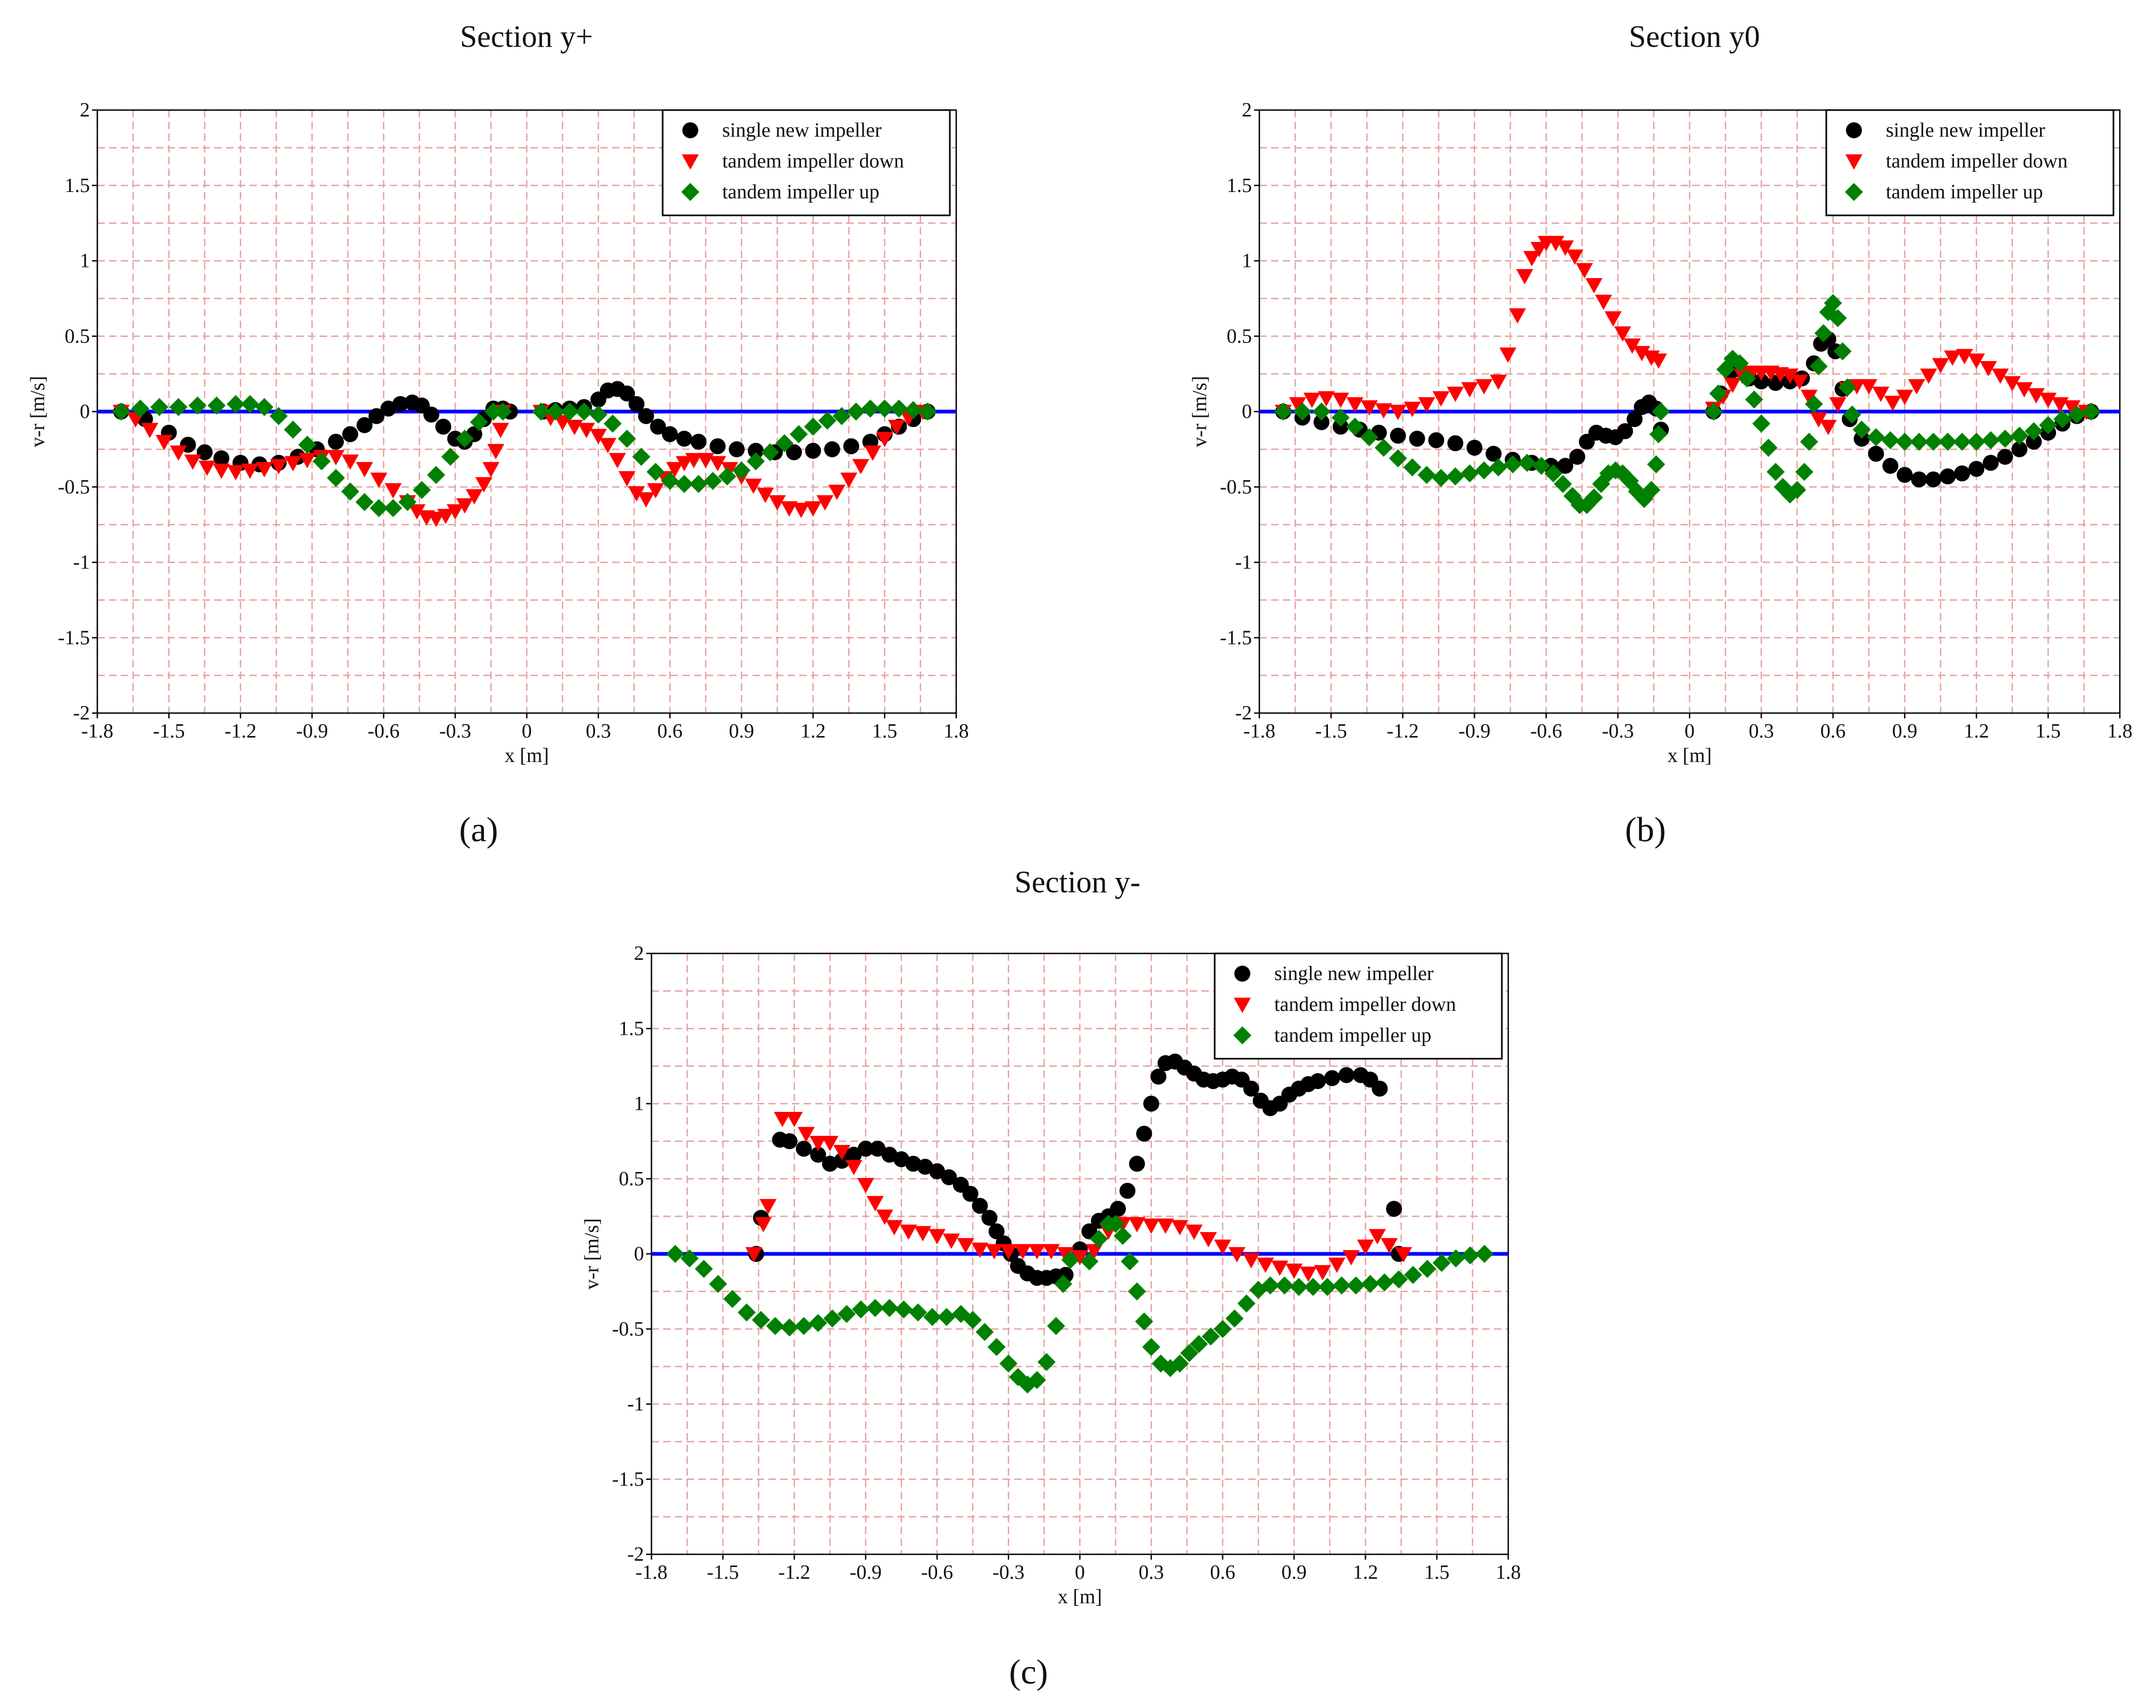 Image resolution: width=2156 pixels, height=1708 pixels. What do you see at coordinates (1365, 1005) in the screenshot?
I see `legend-label: tandem impeller down` at bounding box center [1365, 1005].